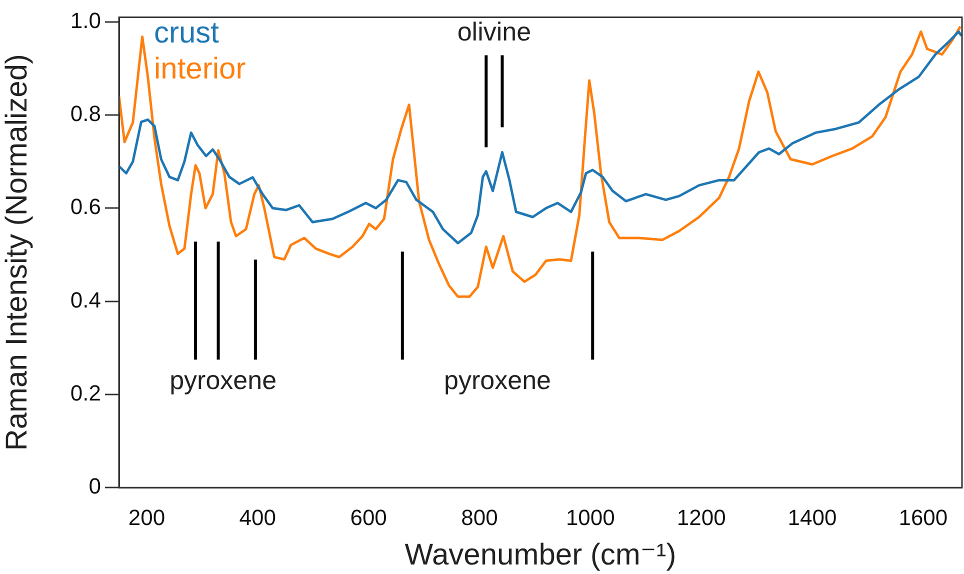  Describe the element at coordinates (17, 252) in the screenshot. I see `y-axis-title: Raman Intensity (Normalized)` at that location.